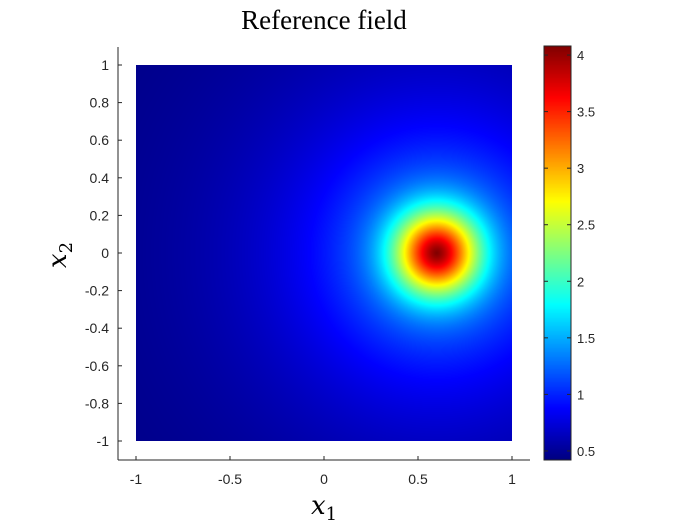 Image resolution: width=700 pixels, height=525 pixels. What do you see at coordinates (418, 479) in the screenshot?
I see `x-tick-label: 0.5` at bounding box center [418, 479].